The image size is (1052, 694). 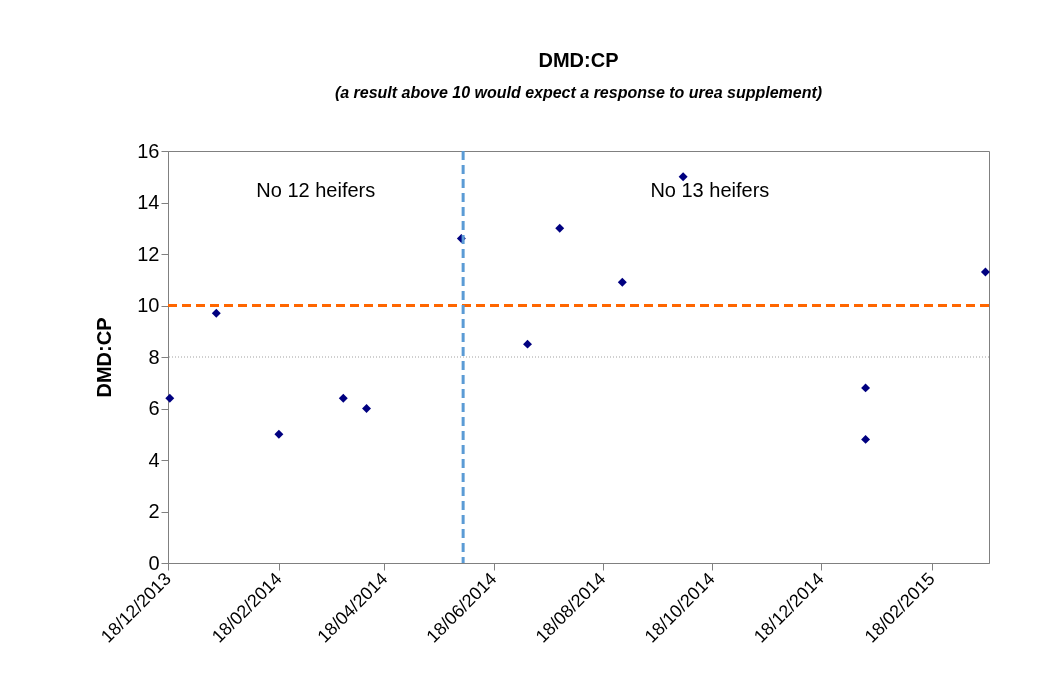 I want to click on y-tick-label: 14, so click(x=148, y=202).